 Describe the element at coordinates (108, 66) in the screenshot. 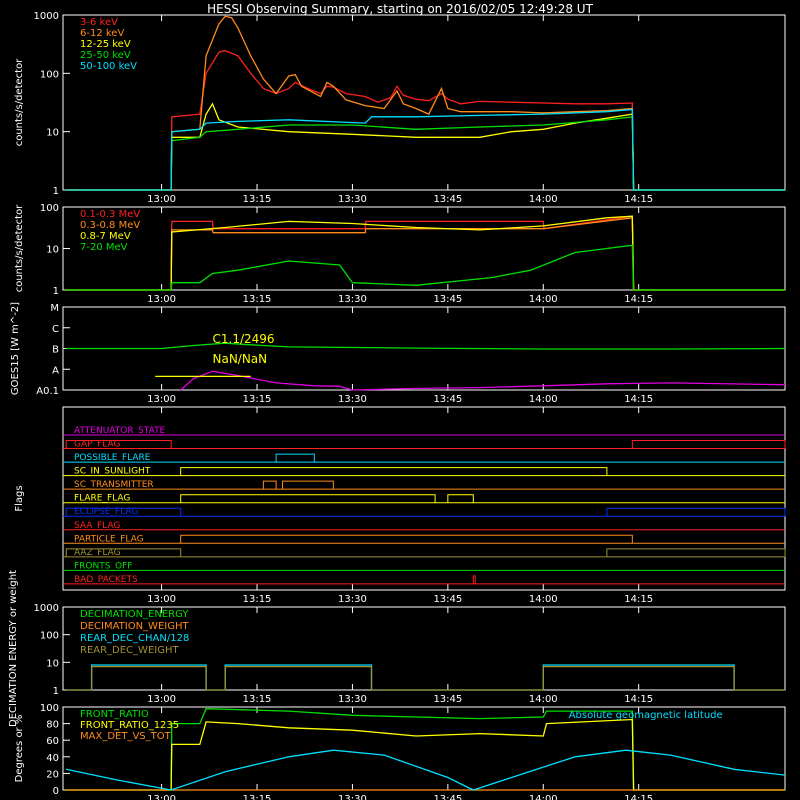

I see `legend-entry: 50-100 keV` at that location.